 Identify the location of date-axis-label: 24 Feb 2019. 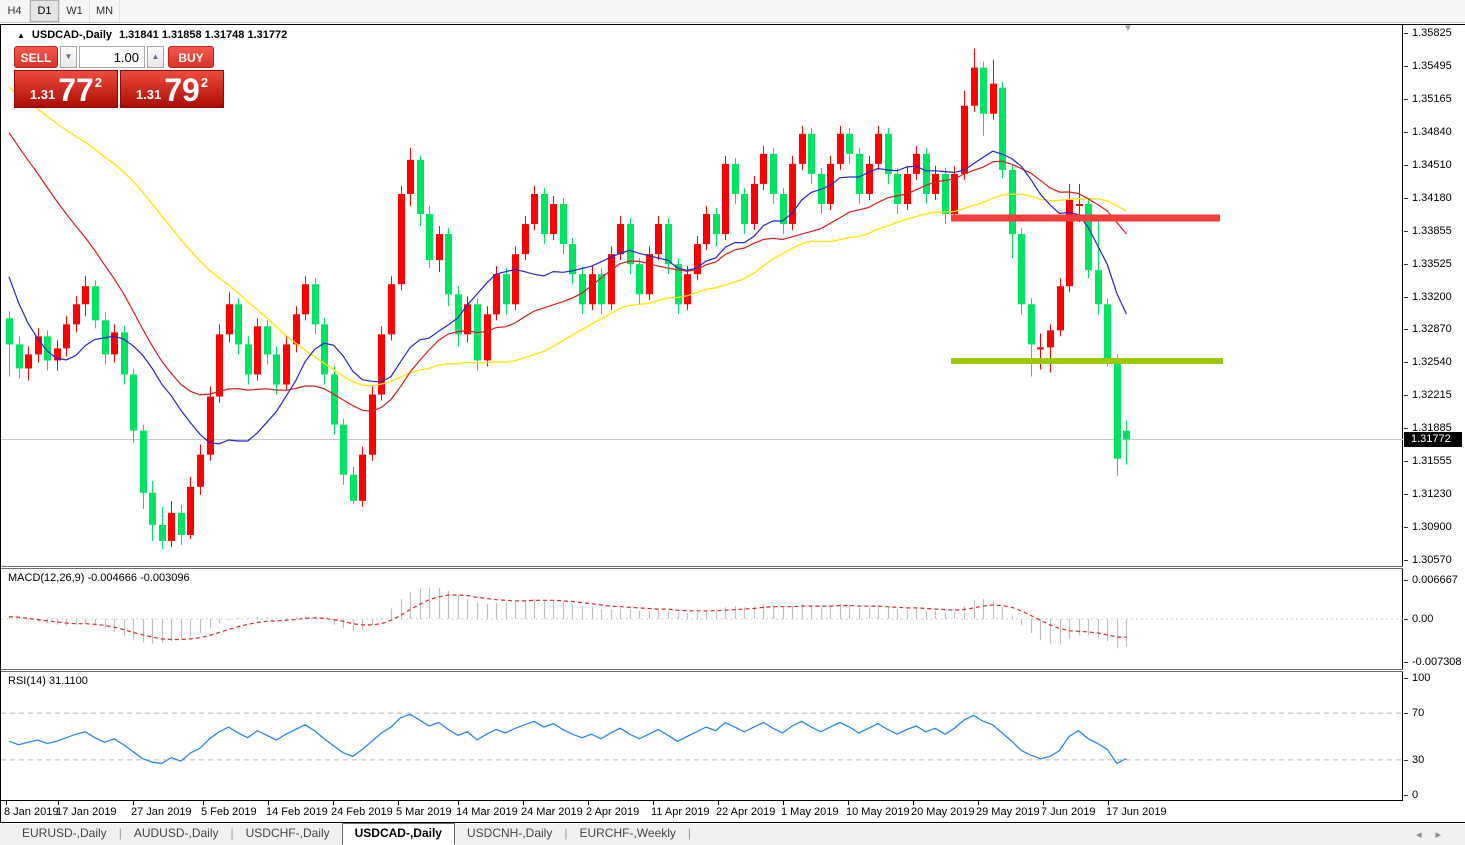
(362, 812).